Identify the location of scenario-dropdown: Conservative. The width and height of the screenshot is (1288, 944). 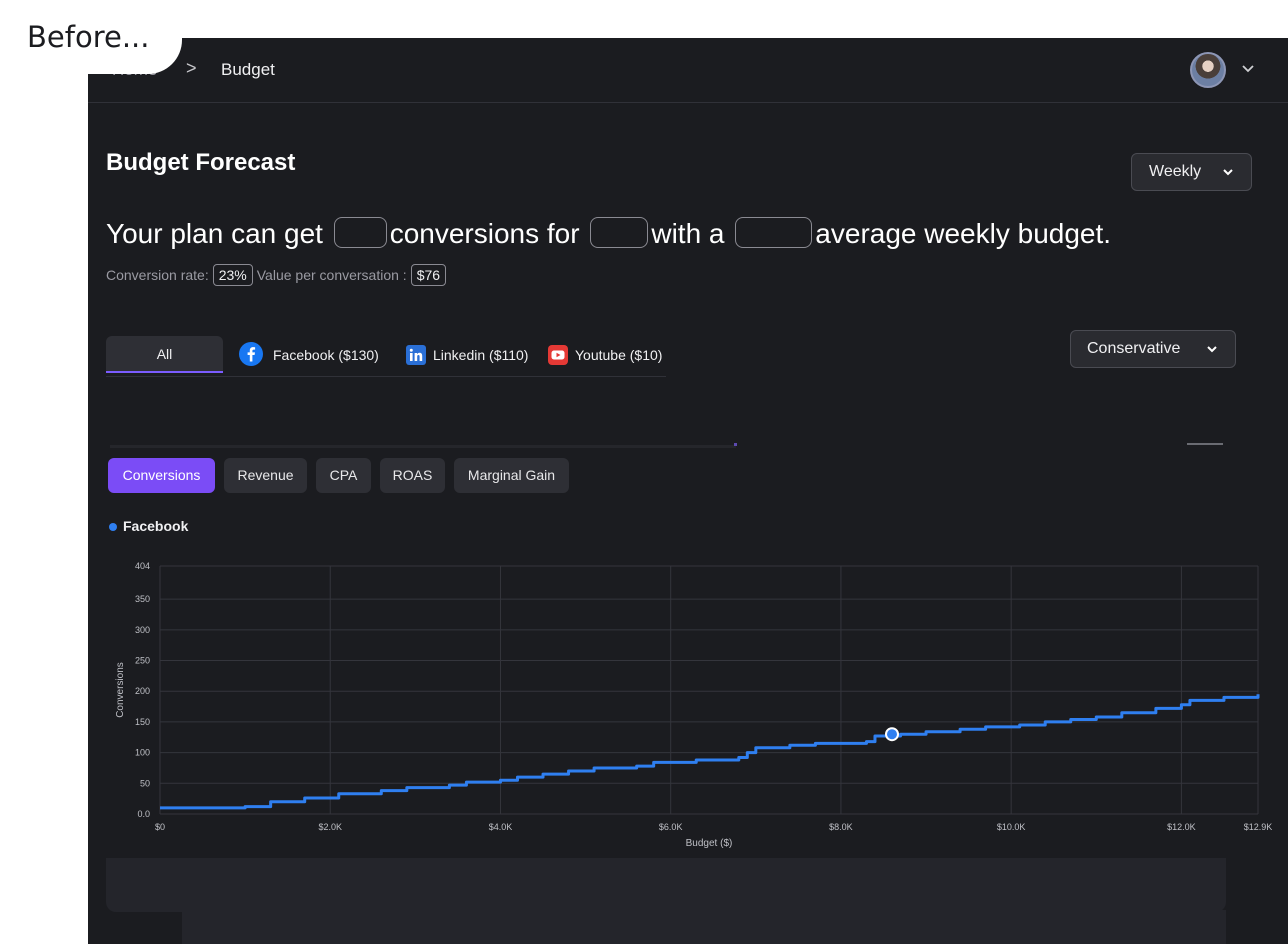
(1153, 349).